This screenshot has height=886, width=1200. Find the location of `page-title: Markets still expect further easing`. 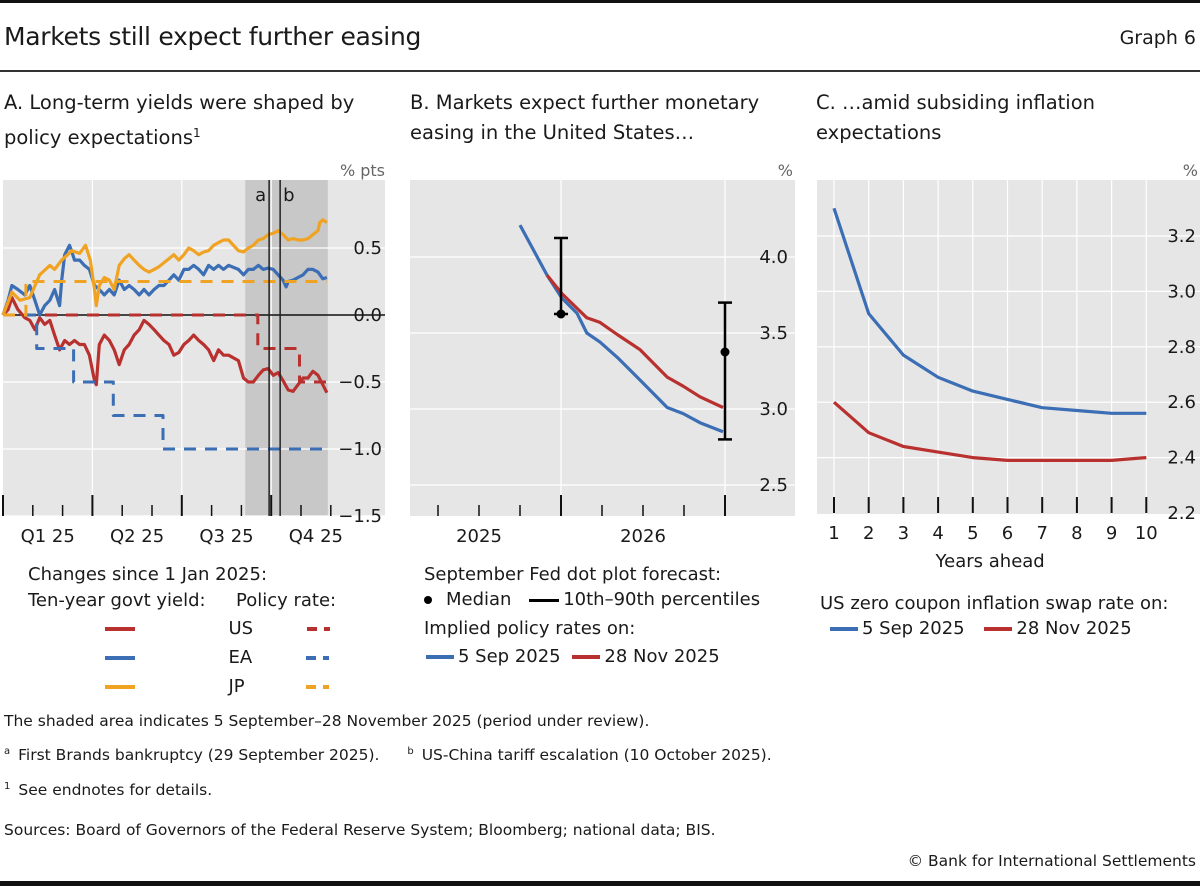

page-title: Markets still expect further easing is located at coordinates (213, 36).